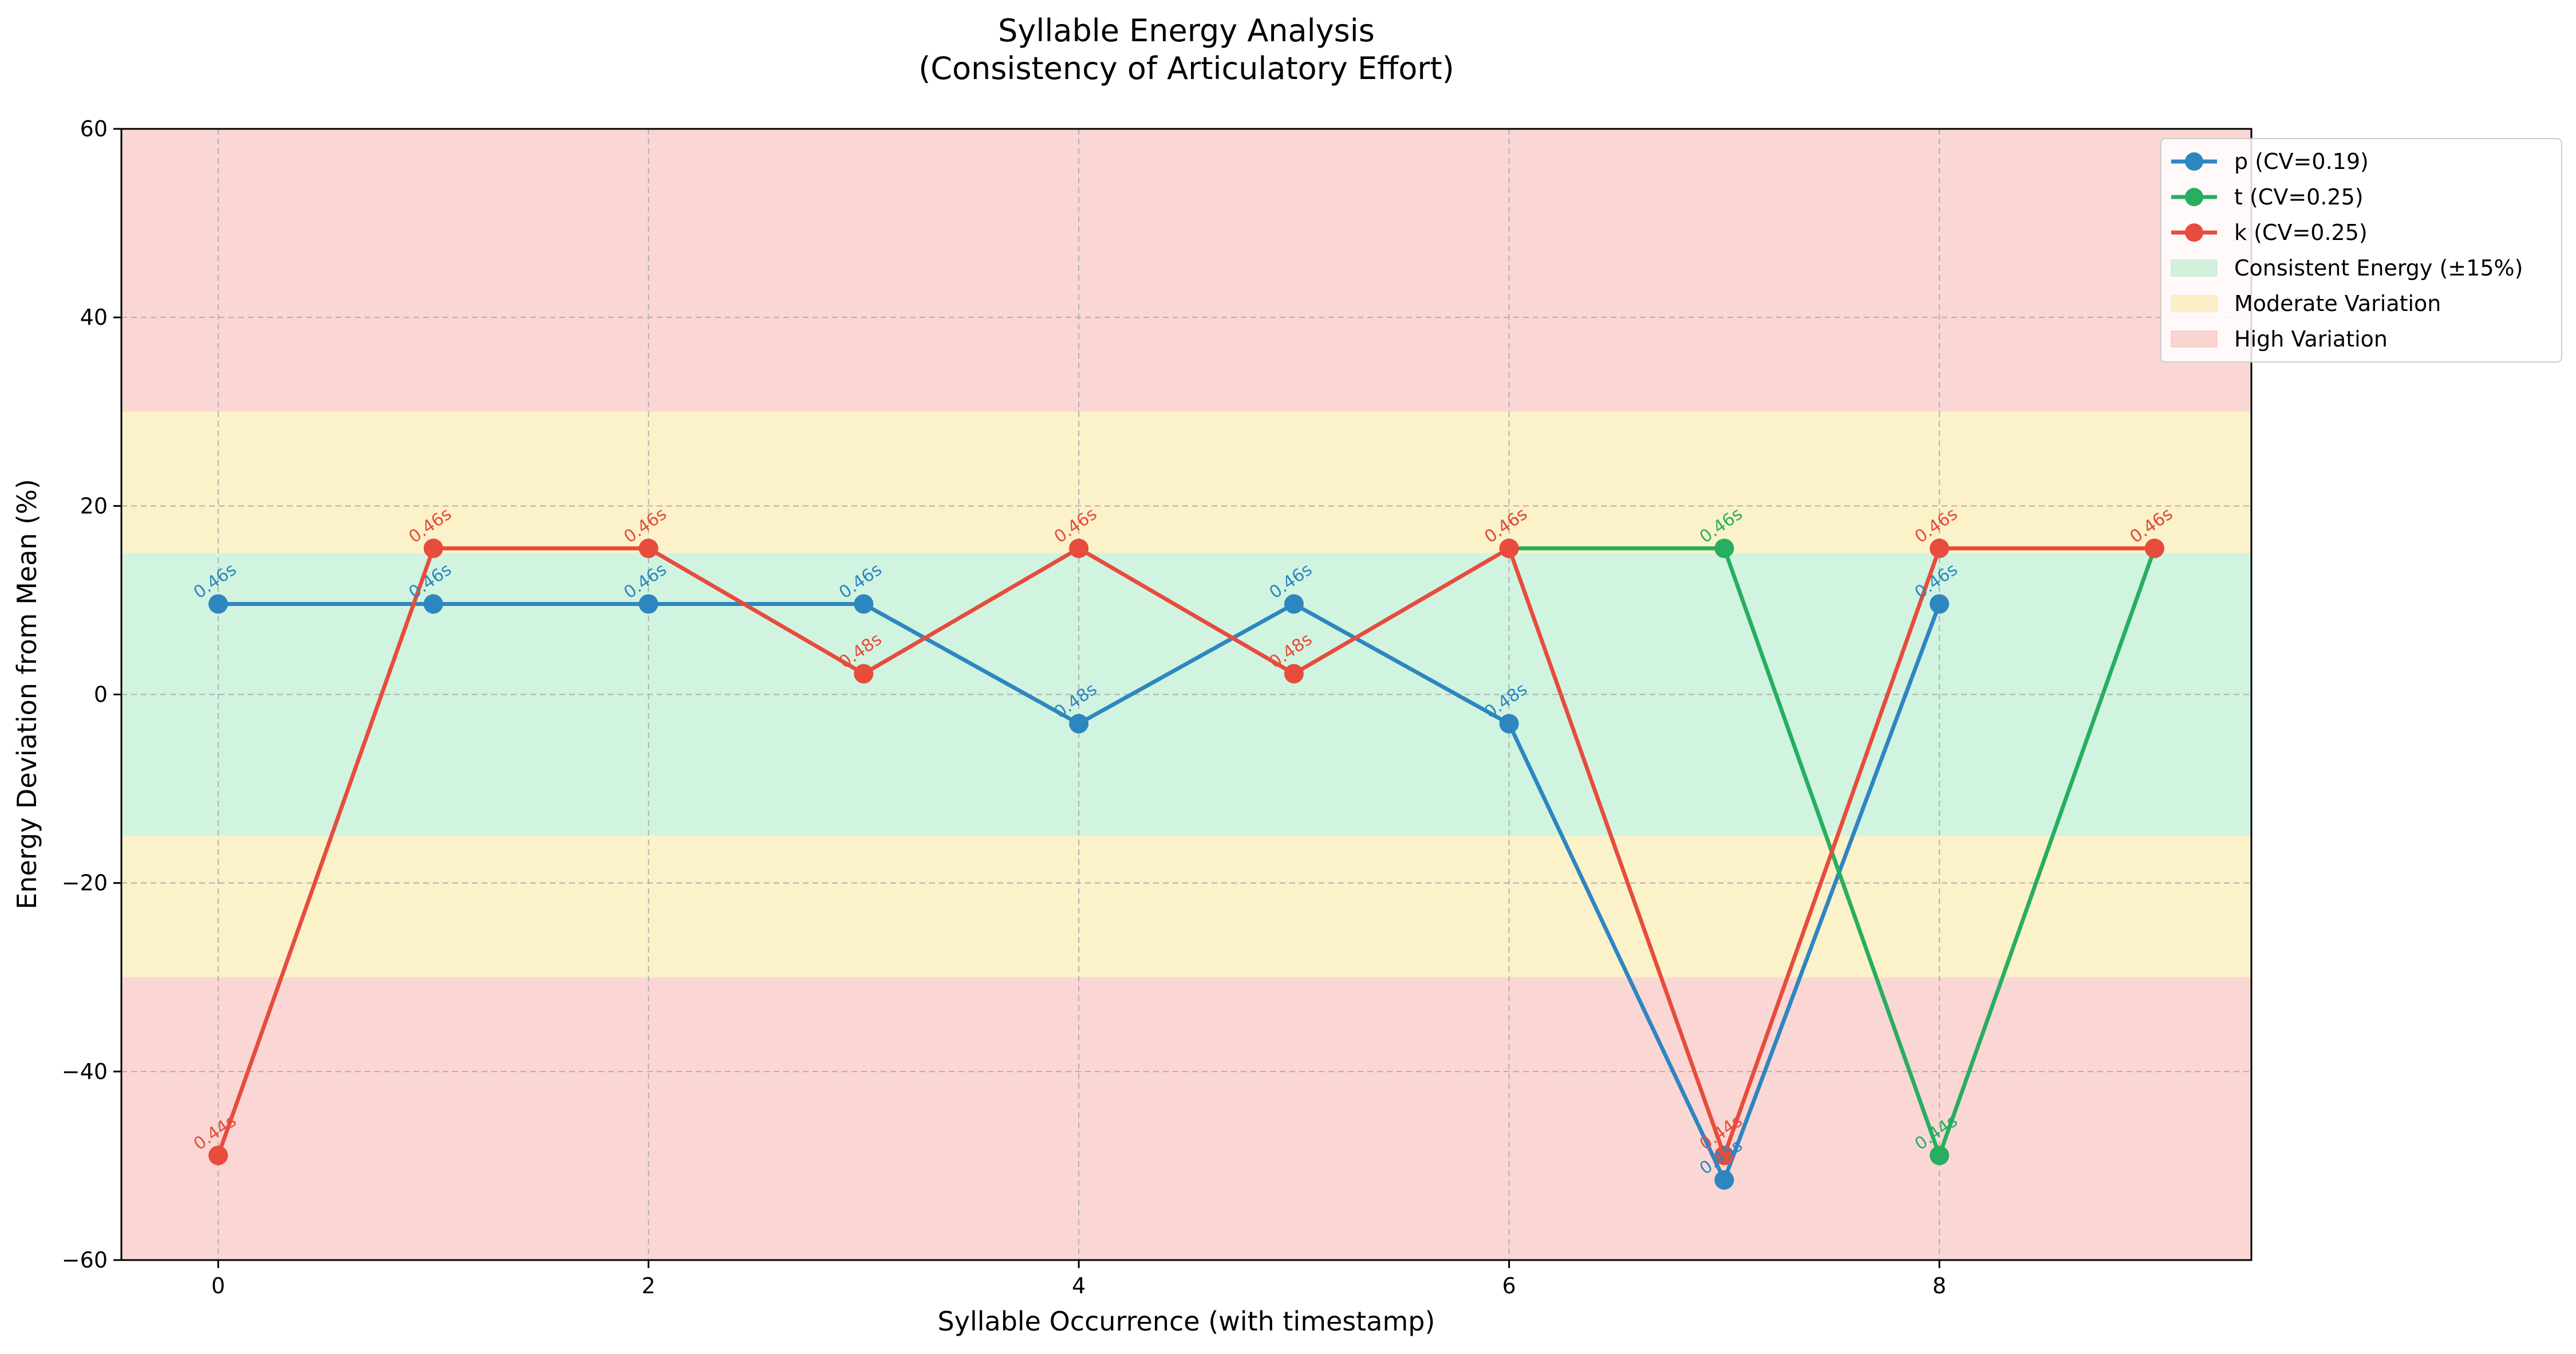 This screenshot has height=1354, width=2576. What do you see at coordinates (2299, 197) in the screenshot?
I see `legend-label: t (CV=0.25)` at bounding box center [2299, 197].